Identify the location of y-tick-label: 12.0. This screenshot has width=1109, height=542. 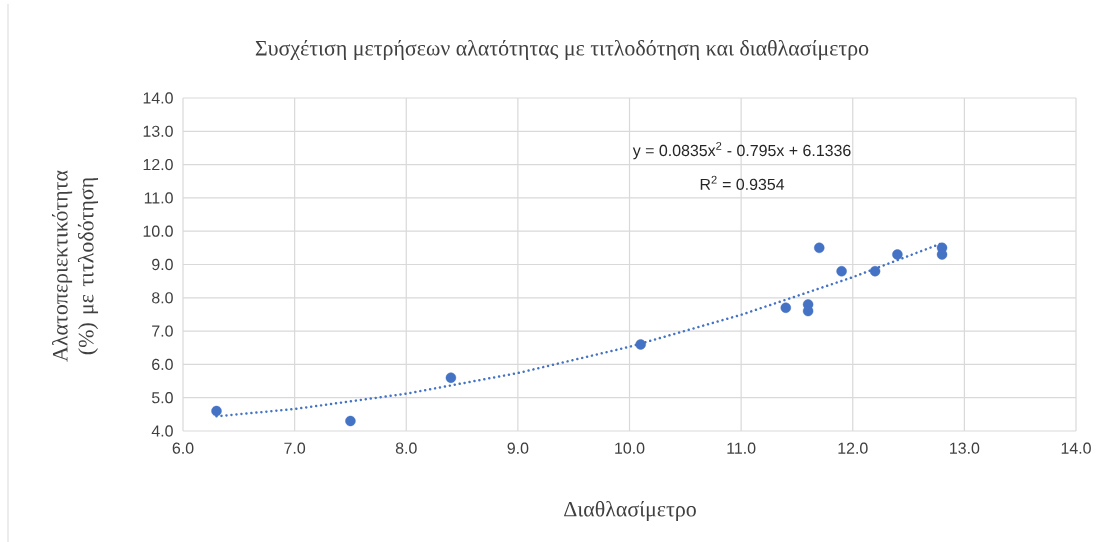
(158, 164).